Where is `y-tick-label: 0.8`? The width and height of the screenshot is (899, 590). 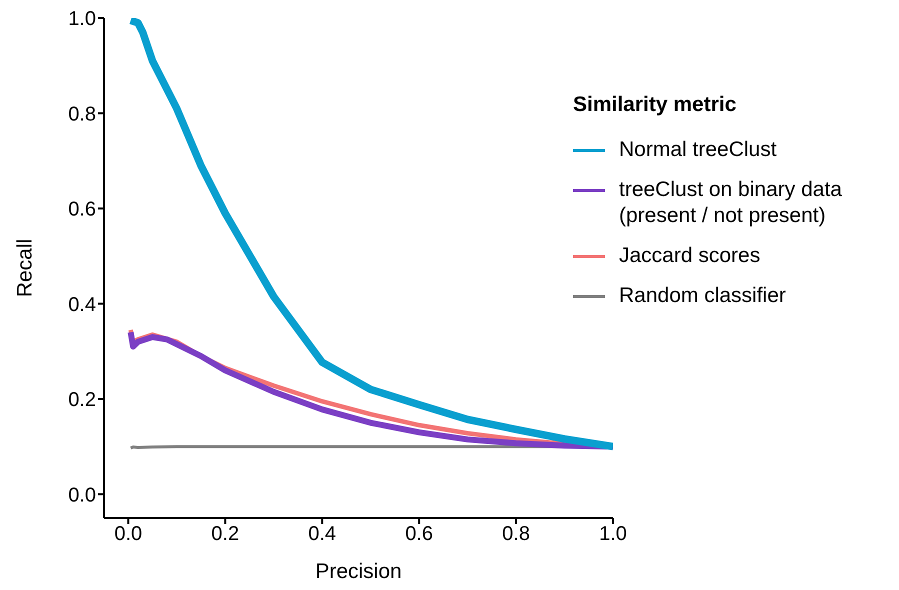
y-tick-label: 0.8 is located at coordinates (82, 114).